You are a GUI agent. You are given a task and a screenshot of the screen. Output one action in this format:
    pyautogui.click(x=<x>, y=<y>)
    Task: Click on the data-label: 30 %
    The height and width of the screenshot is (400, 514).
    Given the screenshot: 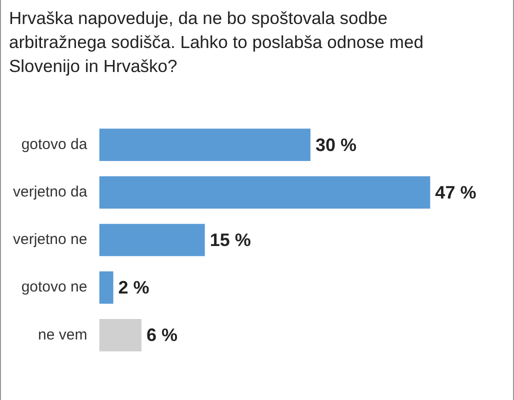 What is the action you would take?
    pyautogui.click(x=336, y=144)
    